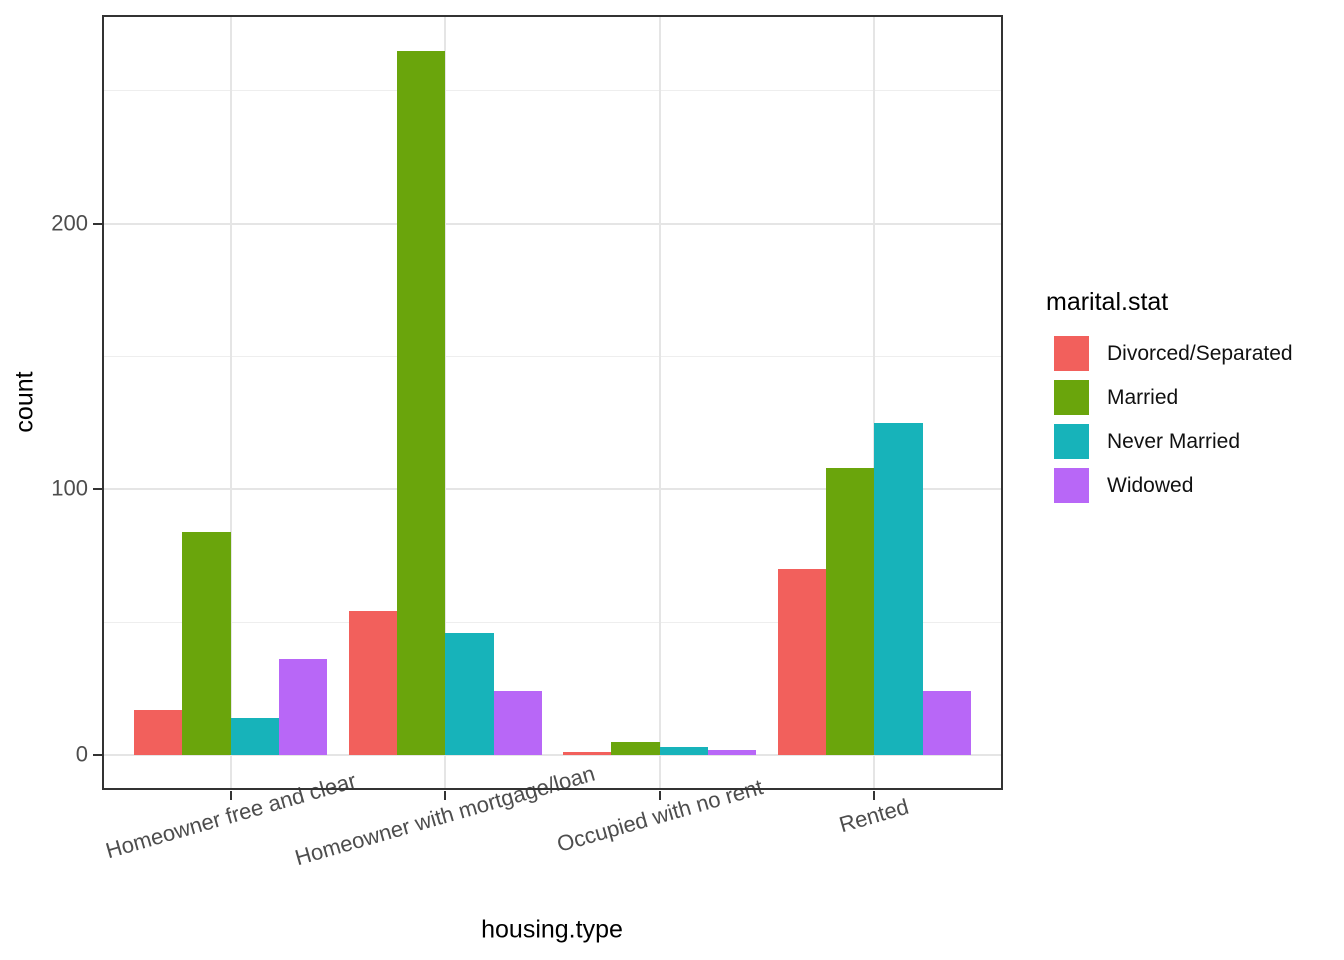 The width and height of the screenshot is (1344, 960). Describe the element at coordinates (1143, 397) in the screenshot. I see `legend-item-label: Married` at that location.